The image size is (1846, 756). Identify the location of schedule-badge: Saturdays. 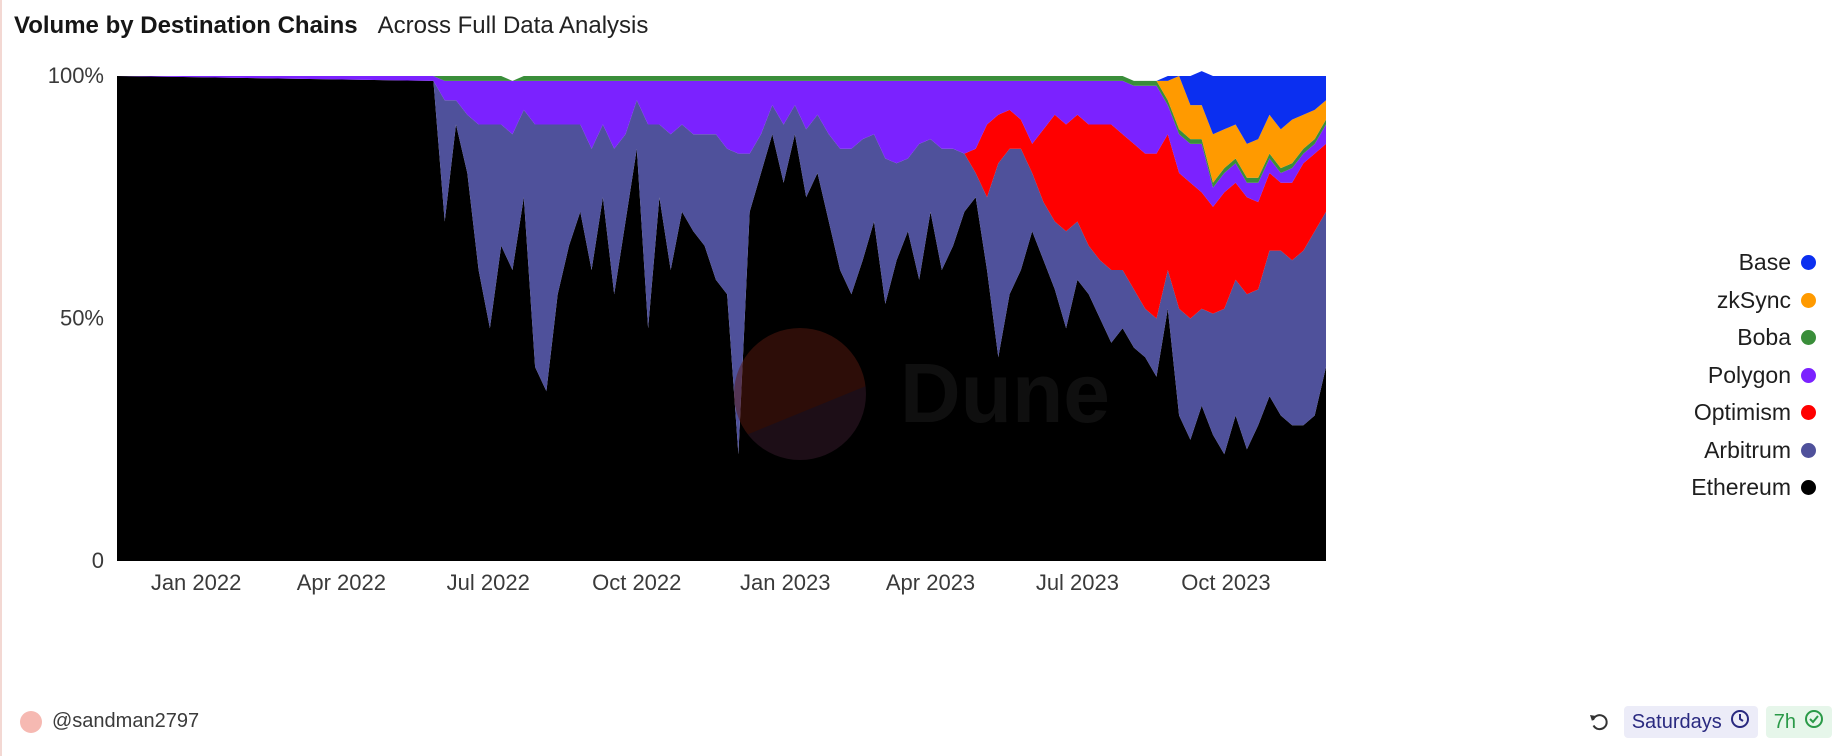
(1690, 722).